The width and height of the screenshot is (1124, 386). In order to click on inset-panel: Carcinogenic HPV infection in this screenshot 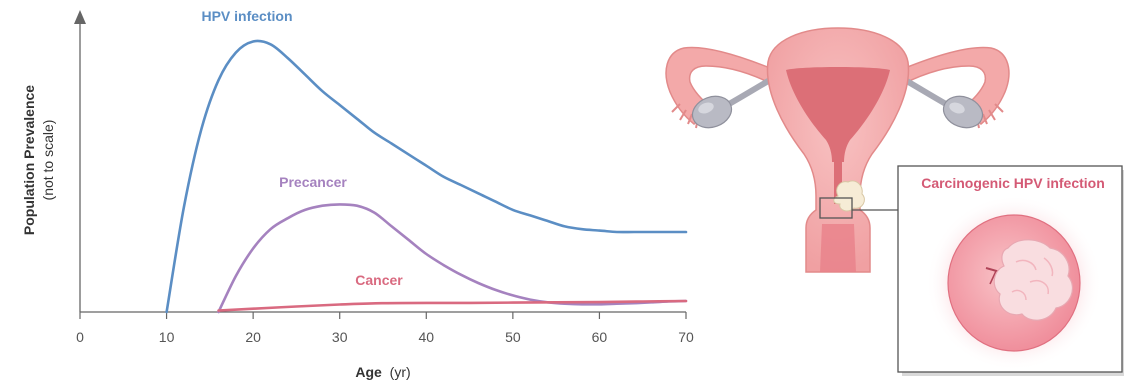, I will do `click(1010, 270)`.